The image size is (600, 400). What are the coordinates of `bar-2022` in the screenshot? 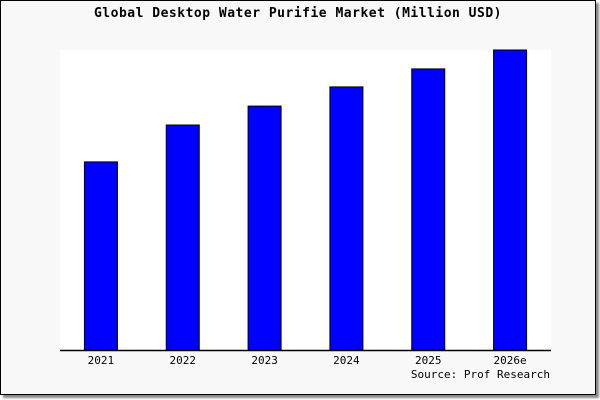 It's located at (182, 237).